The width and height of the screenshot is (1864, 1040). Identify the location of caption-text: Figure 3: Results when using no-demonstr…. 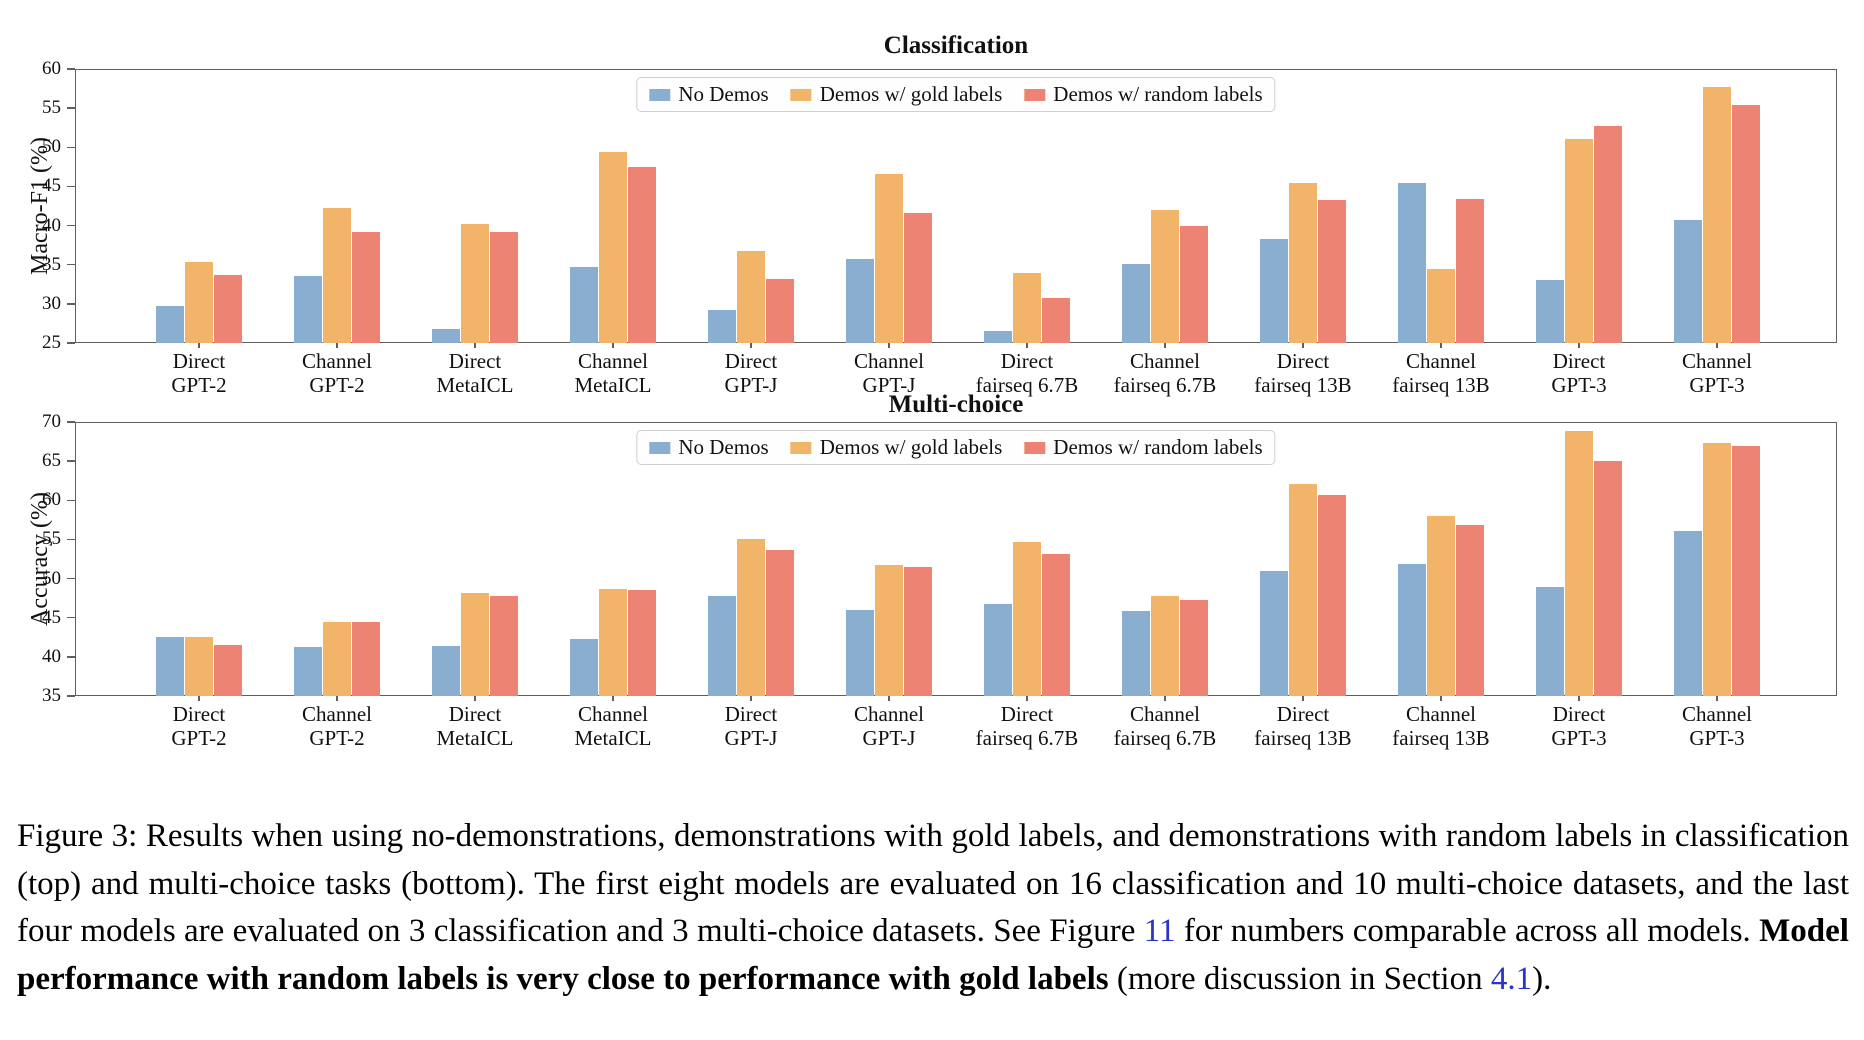
(933, 883).